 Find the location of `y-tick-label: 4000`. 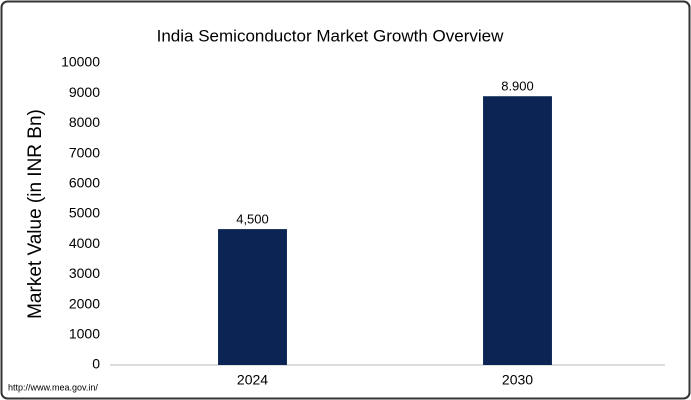

y-tick-label: 4000 is located at coordinates (84, 243).